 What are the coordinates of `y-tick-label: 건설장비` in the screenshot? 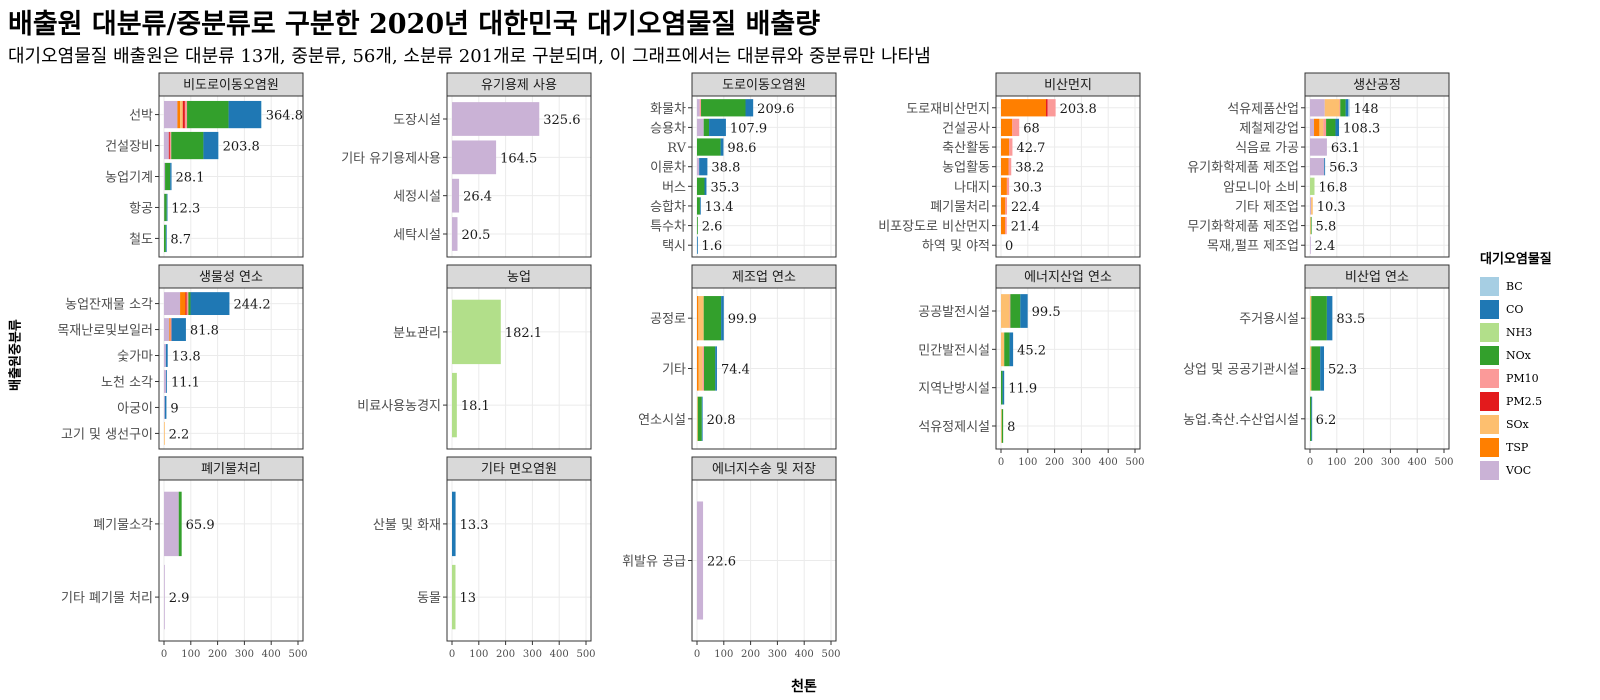 It's located at (129, 147).